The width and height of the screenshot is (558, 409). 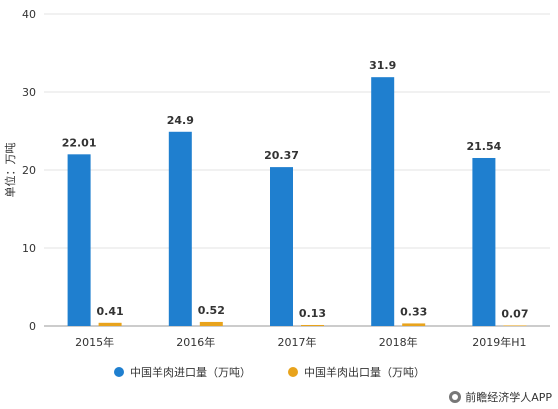 What do you see at coordinates (79, 142) in the screenshot?
I see `data-label-import-0: 22.01` at bounding box center [79, 142].